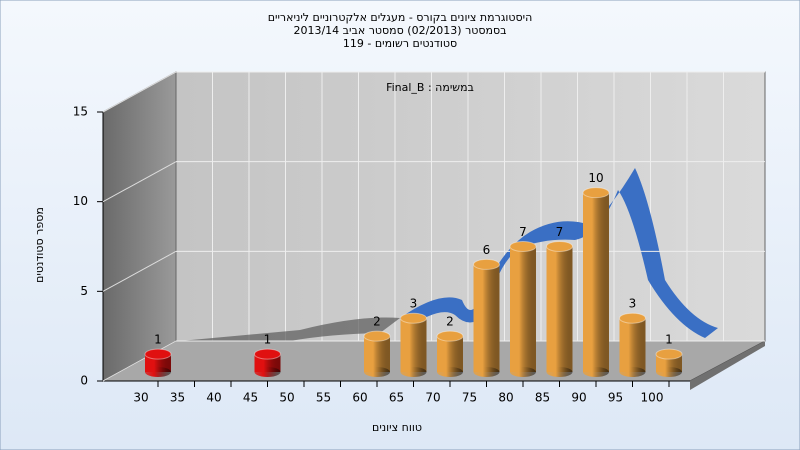 This screenshot has width=800, height=450. I want to click on data-label: 10, so click(595, 178).